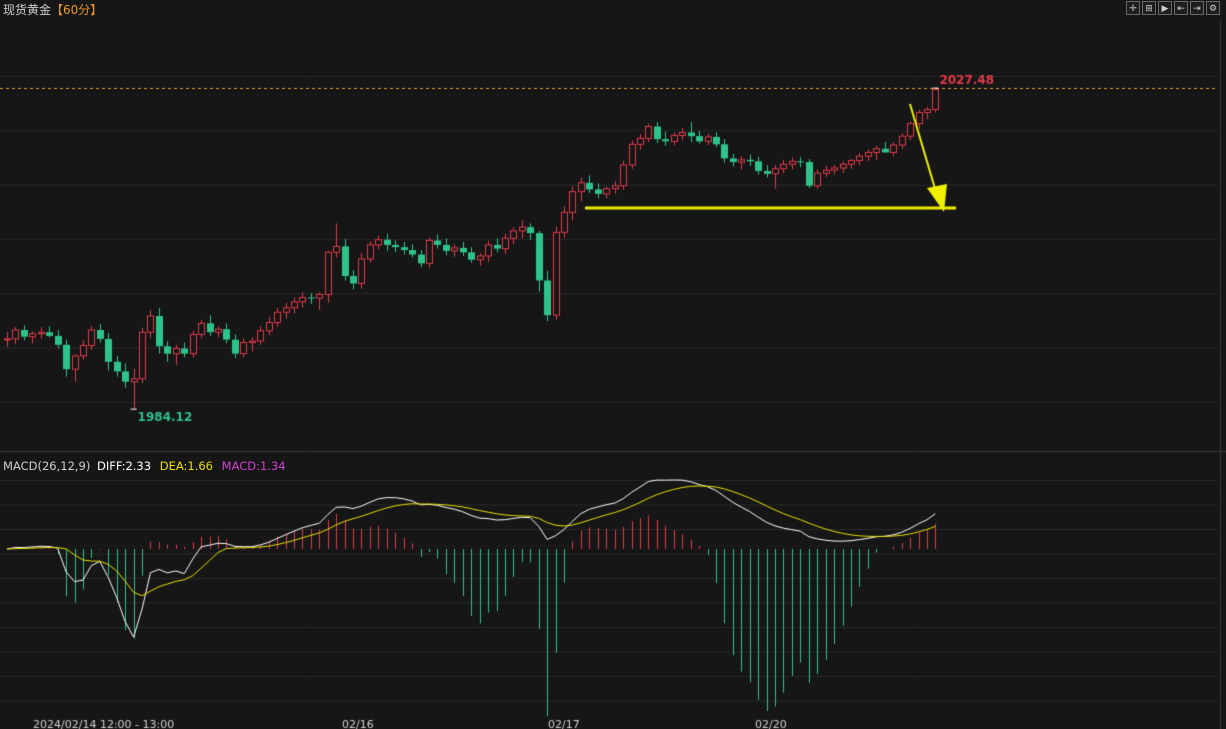  Describe the element at coordinates (77, 10) in the screenshot. I see `timeframe-label: 【60分】` at that location.